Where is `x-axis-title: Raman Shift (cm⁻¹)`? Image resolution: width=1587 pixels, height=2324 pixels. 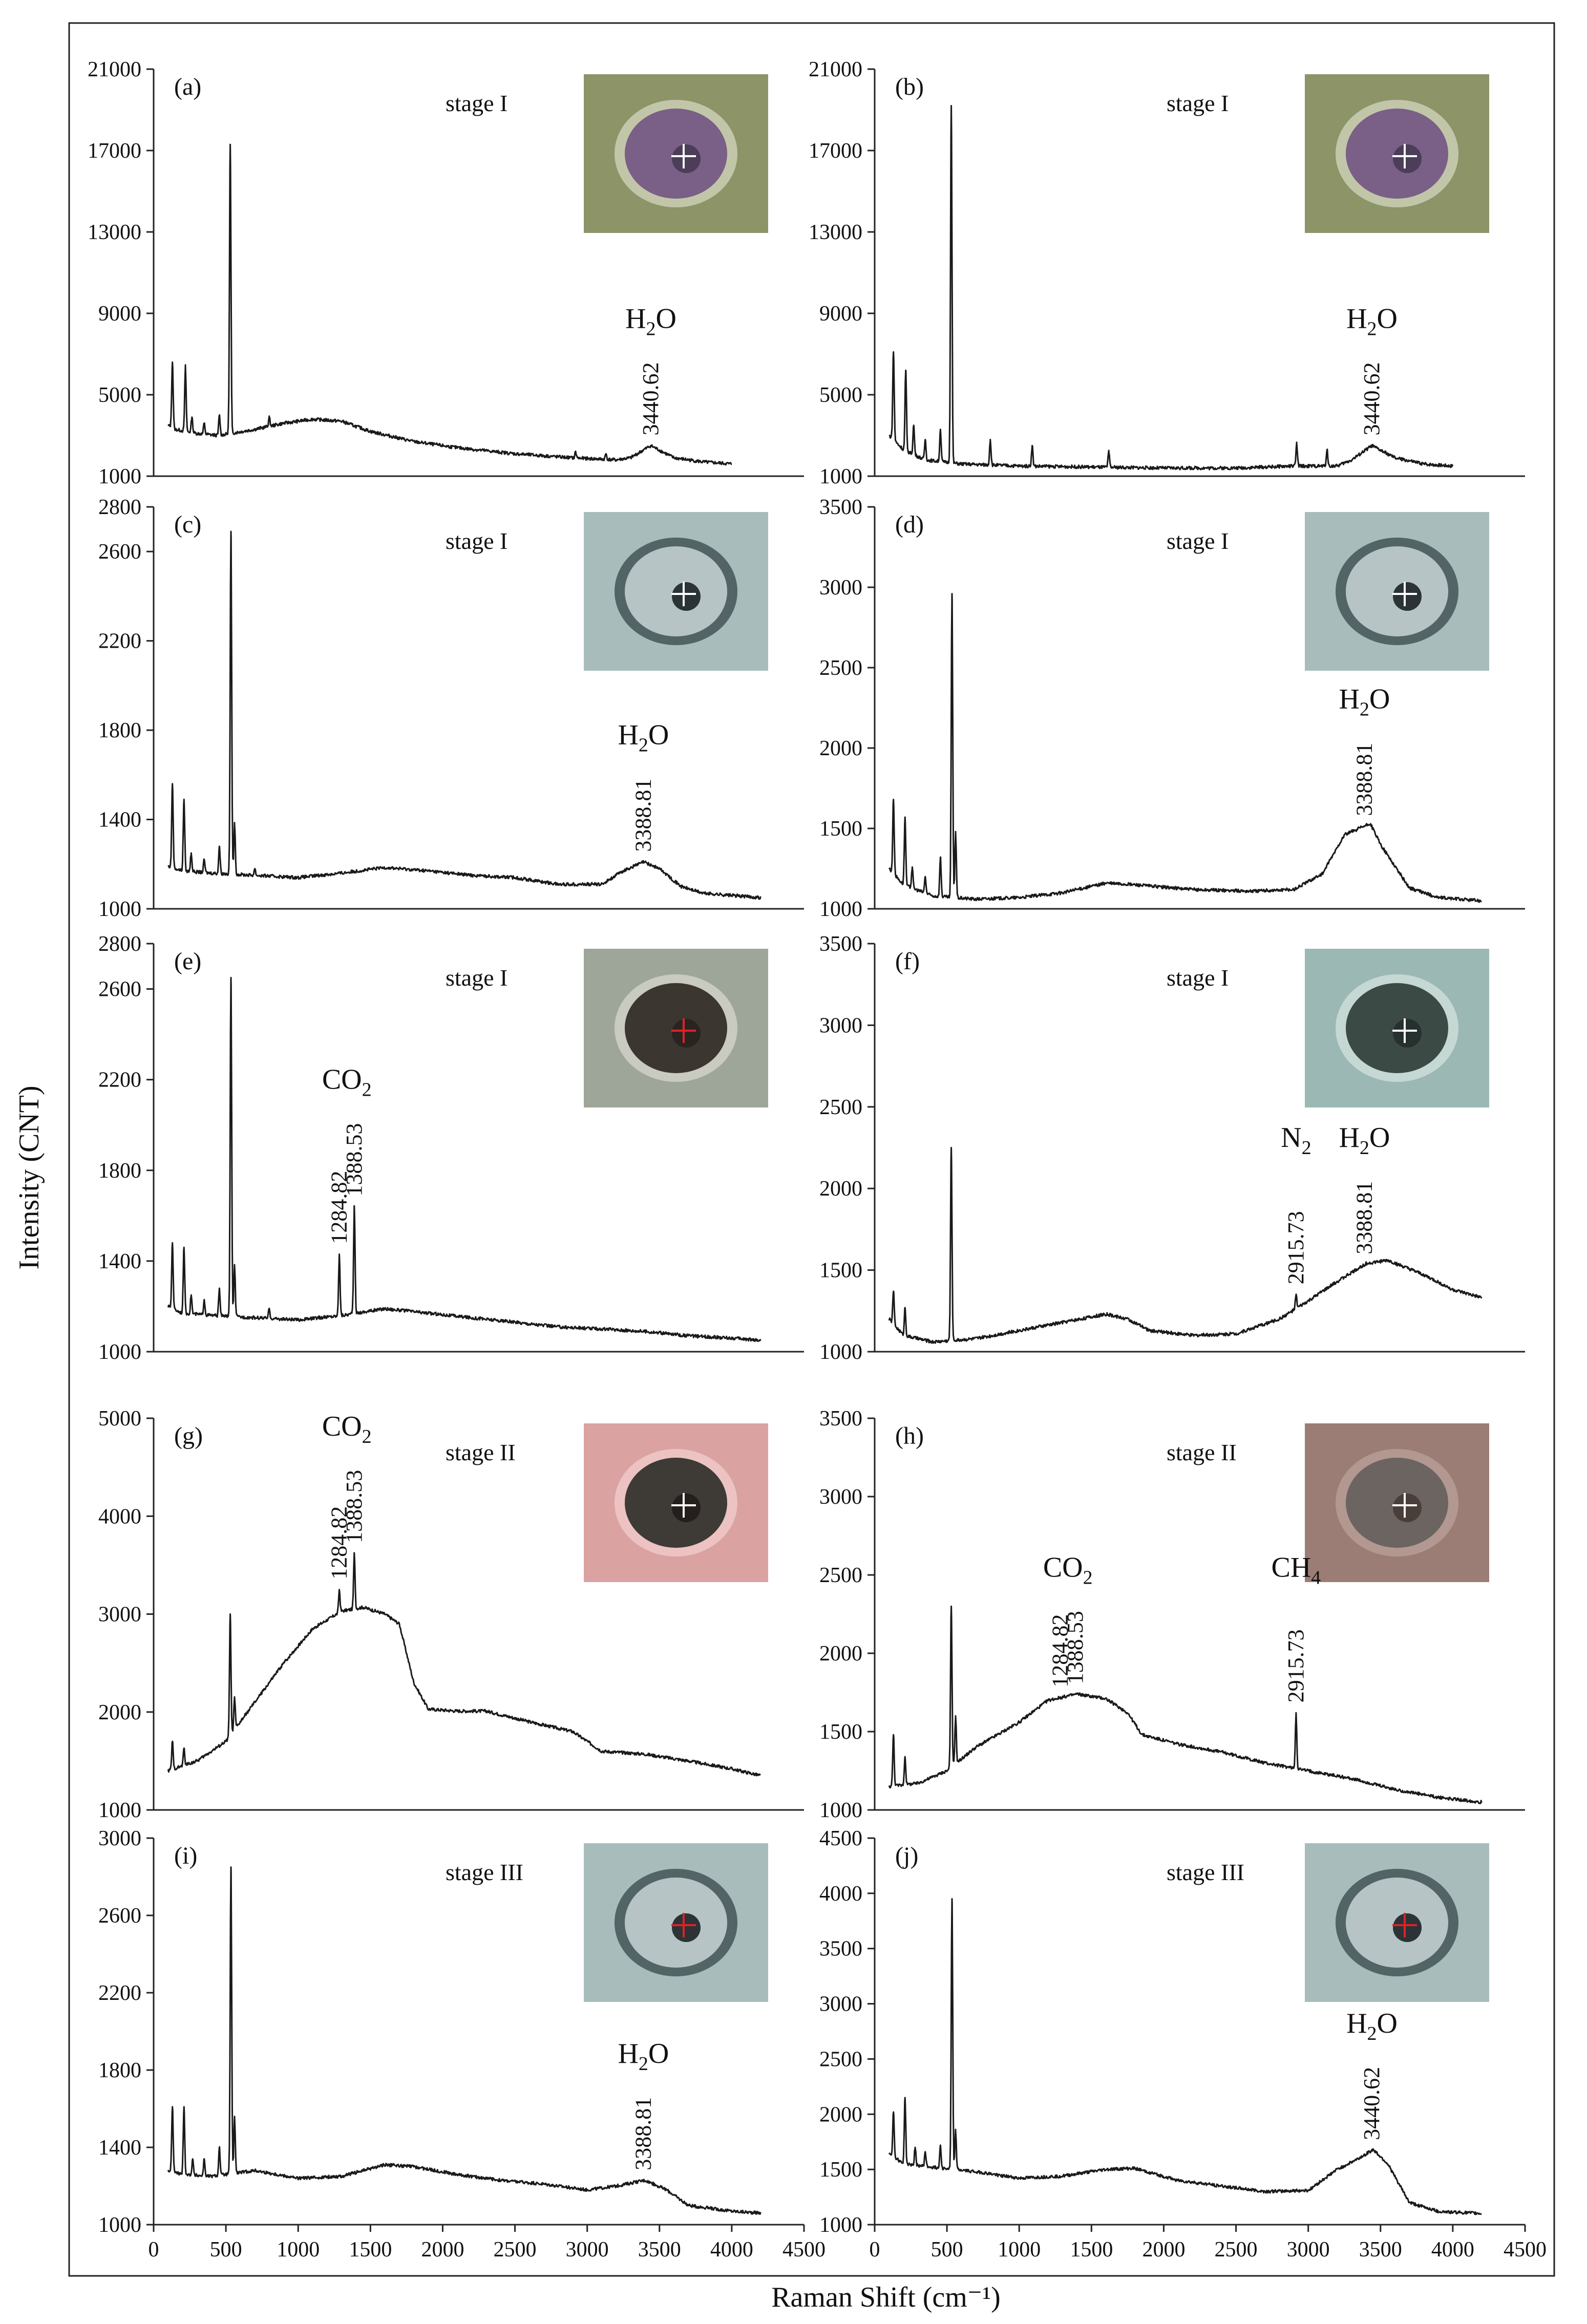 x-axis-title: Raman Shift (cm⁻¹) is located at coordinates (886, 2298).